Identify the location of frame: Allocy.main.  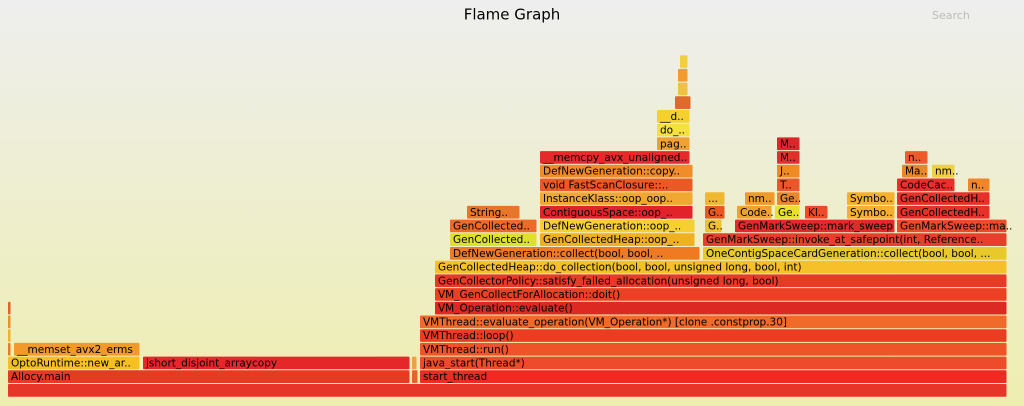
(209, 376).